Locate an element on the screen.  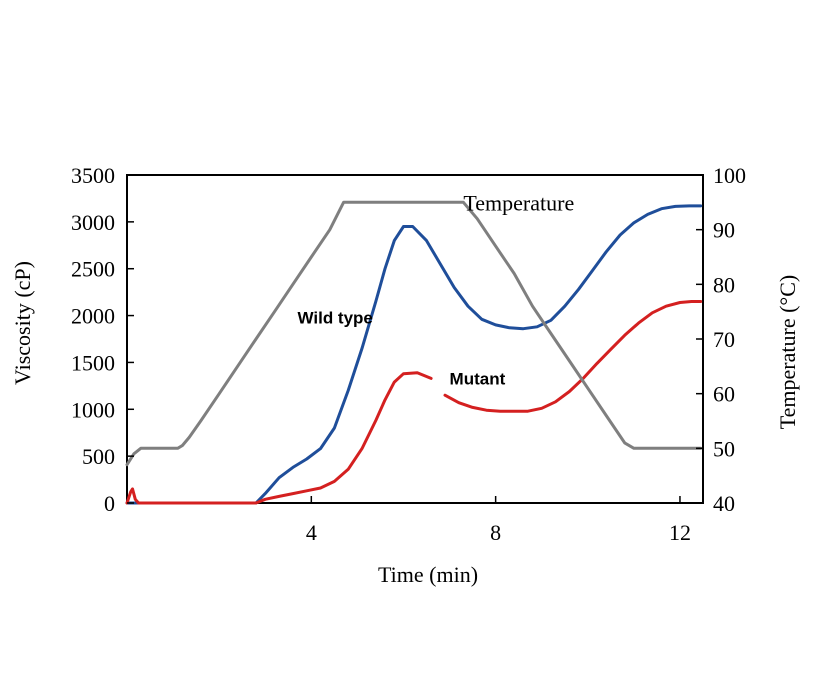
y-right-tick-label: 100 is located at coordinates (729, 175).